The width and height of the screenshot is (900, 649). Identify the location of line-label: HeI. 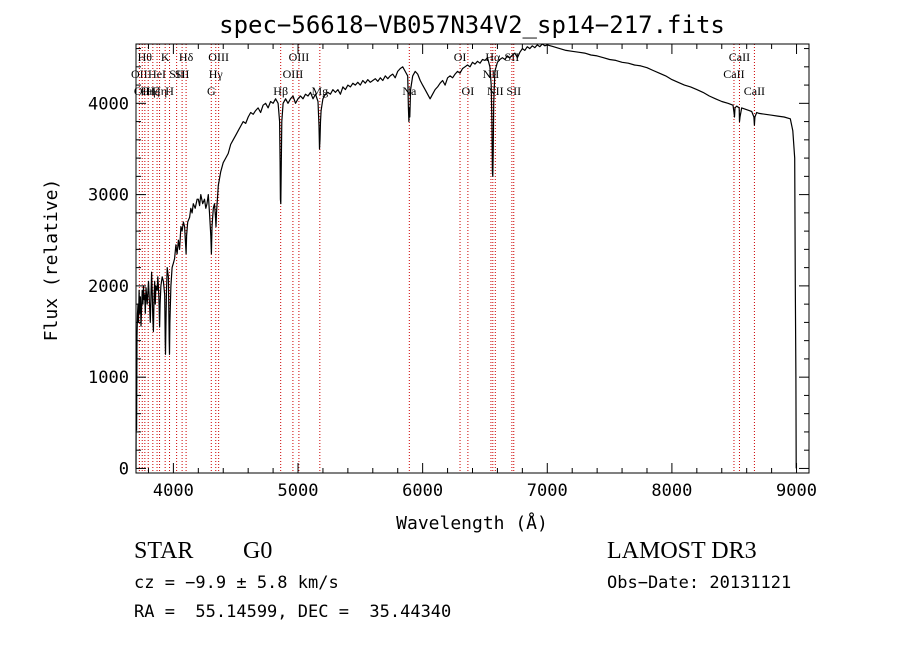
(157, 74).